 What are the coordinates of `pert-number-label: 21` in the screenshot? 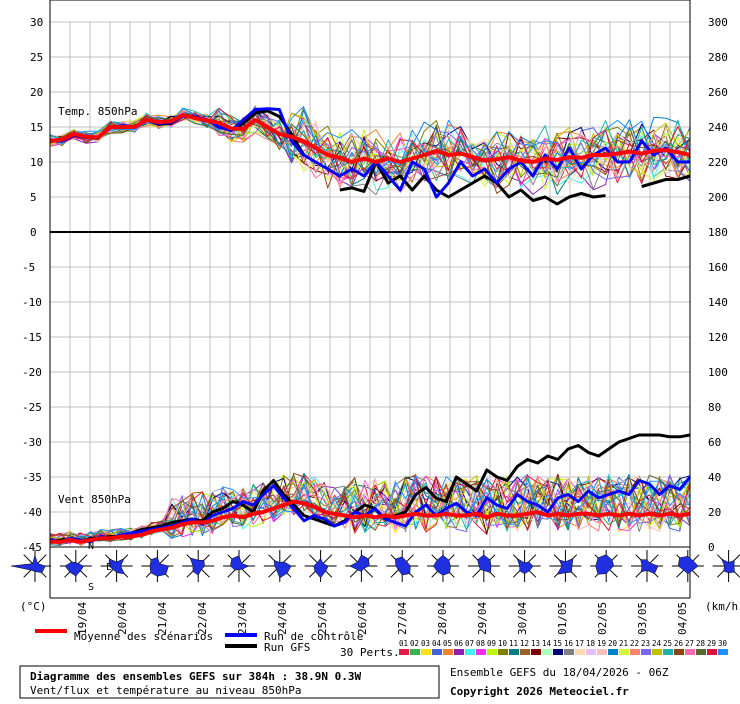 It's located at (623, 643).